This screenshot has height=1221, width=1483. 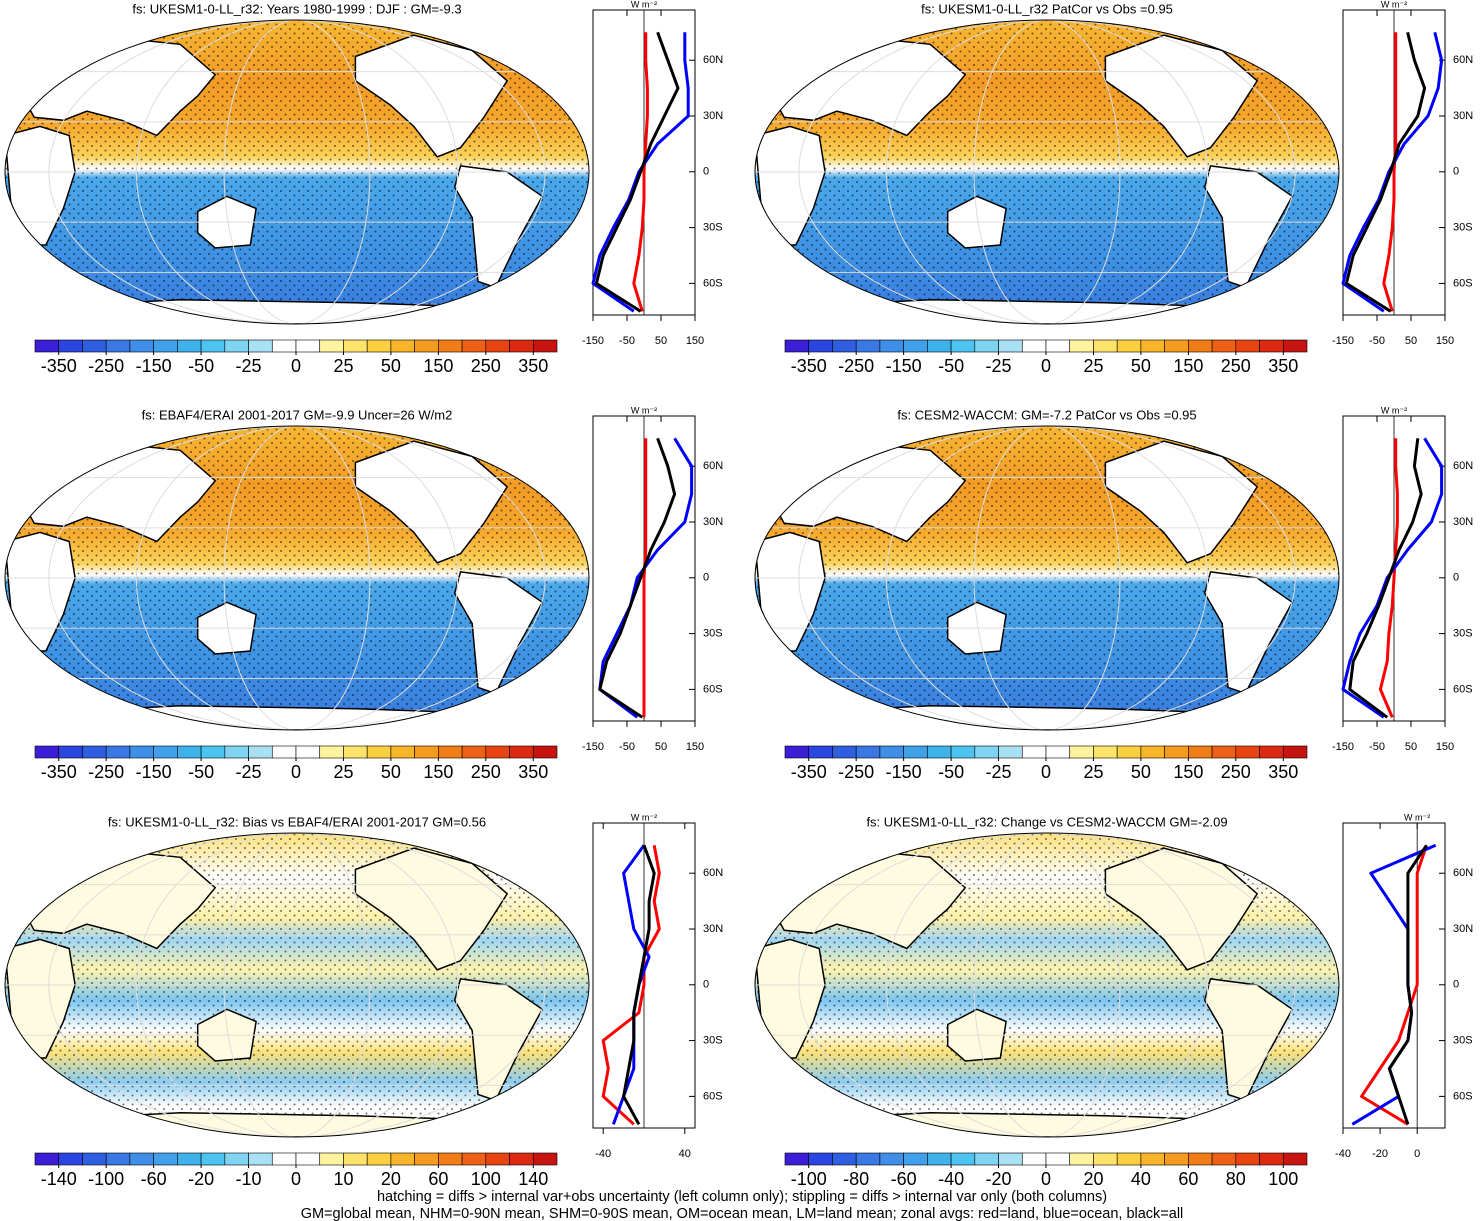 I want to click on y-tick-label: 30N, so click(x=713, y=522).